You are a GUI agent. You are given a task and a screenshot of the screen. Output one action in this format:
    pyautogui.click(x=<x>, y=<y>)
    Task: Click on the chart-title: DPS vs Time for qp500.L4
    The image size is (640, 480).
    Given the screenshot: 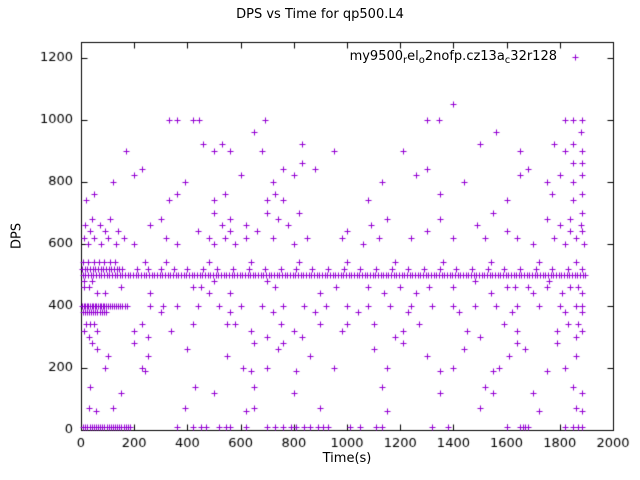 What is the action you would take?
    pyautogui.click(x=320, y=14)
    